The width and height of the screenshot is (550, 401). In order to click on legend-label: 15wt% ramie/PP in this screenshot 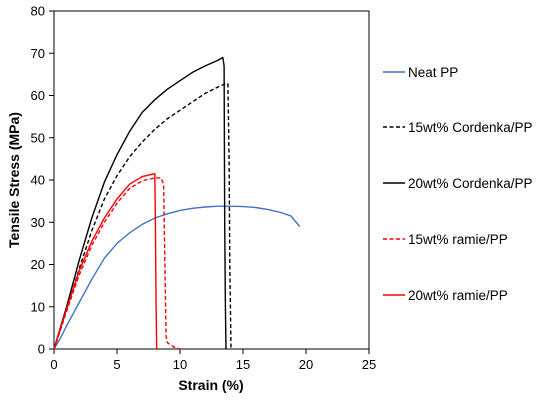, I will do `click(458, 239)`.